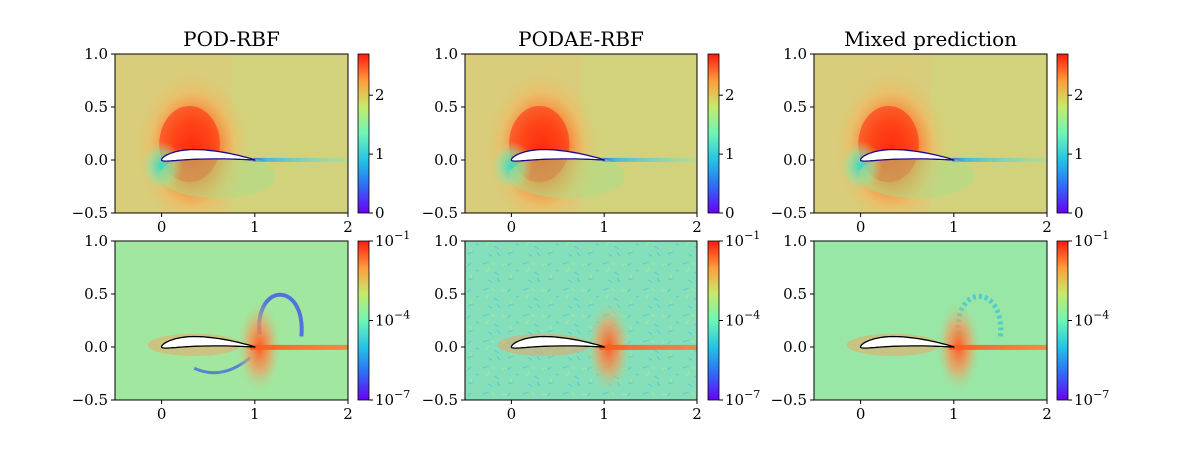 This screenshot has height=451, width=1196. I want to click on panel-4: 0 1 2 1.0 0.5 0.0 −0.5 10⁻¹ 10⁻⁴ 10⁻⁷, so click(241, 326).